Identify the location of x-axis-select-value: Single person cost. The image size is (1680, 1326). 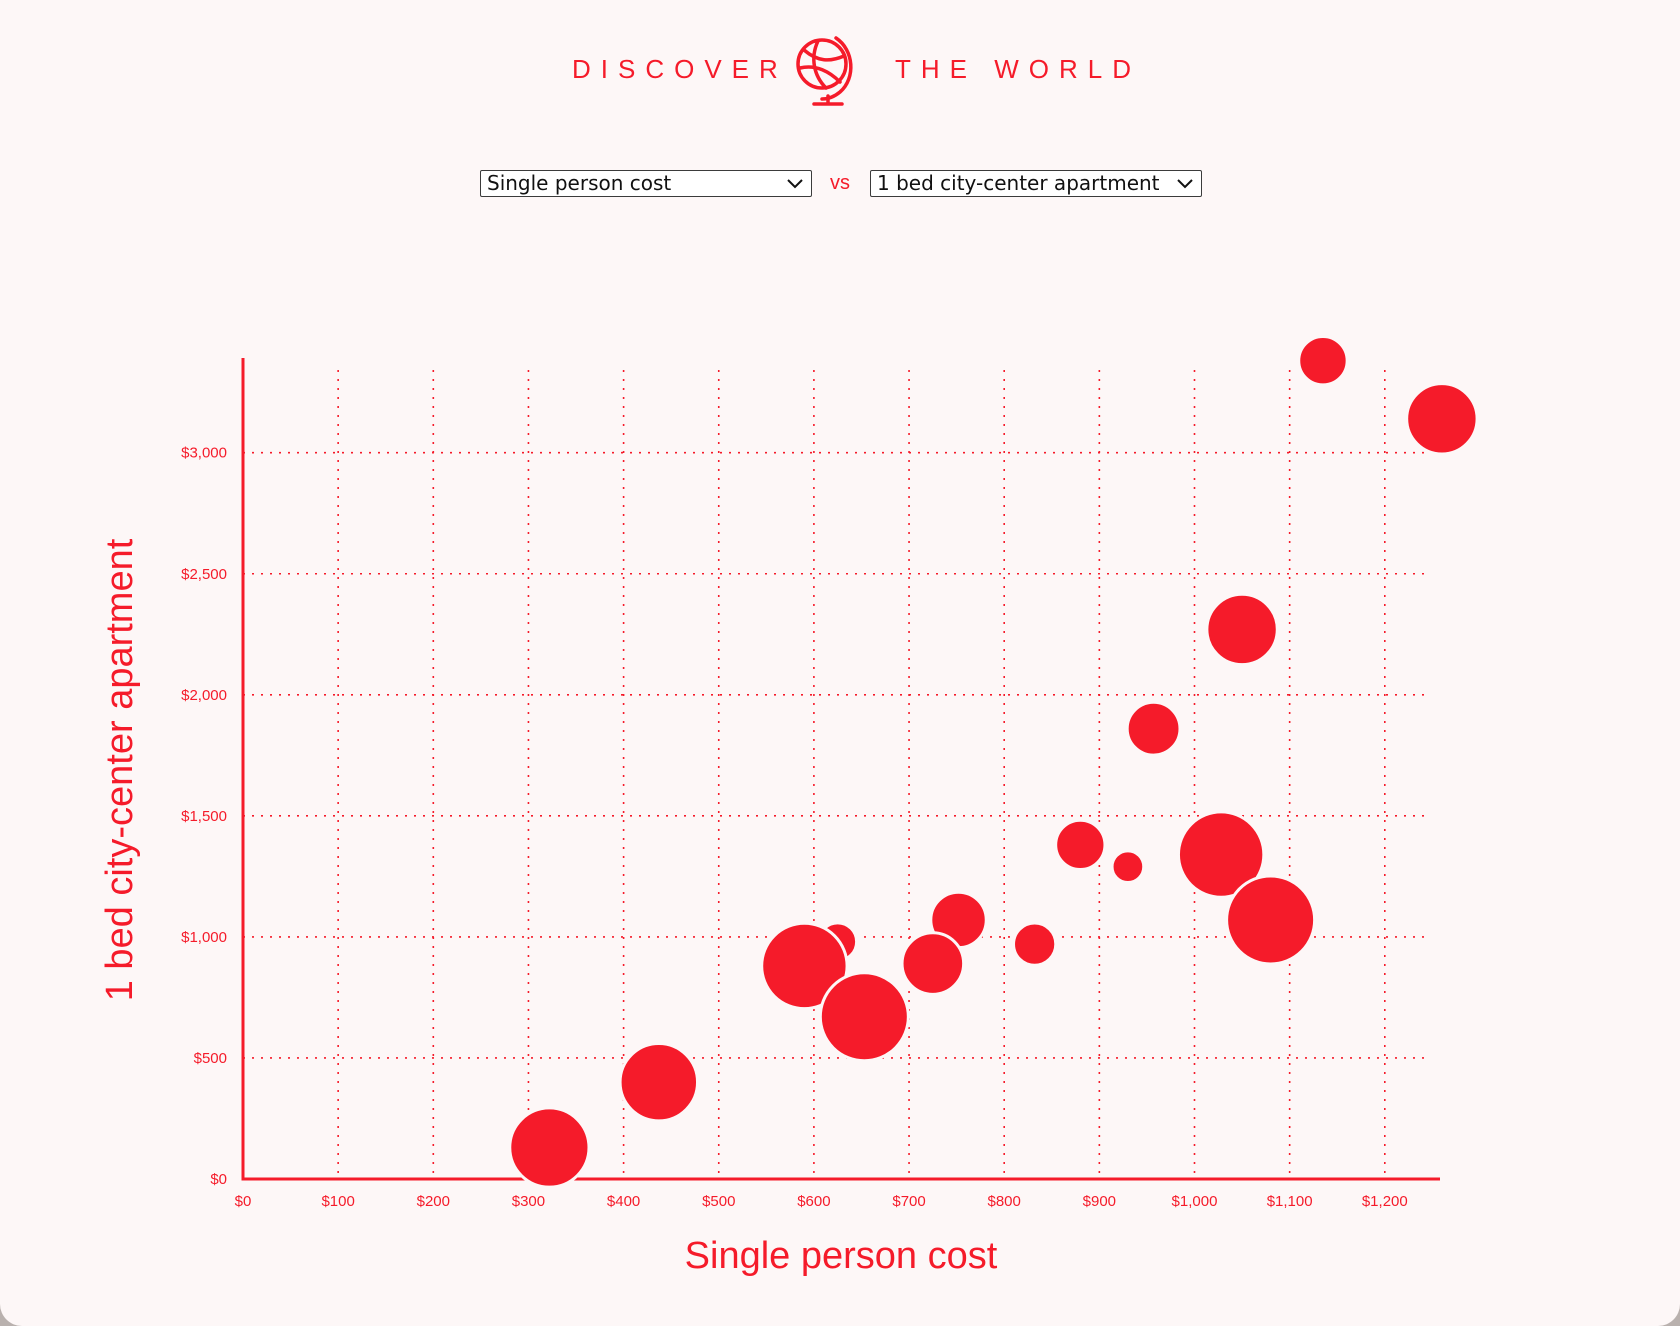
(579, 183).